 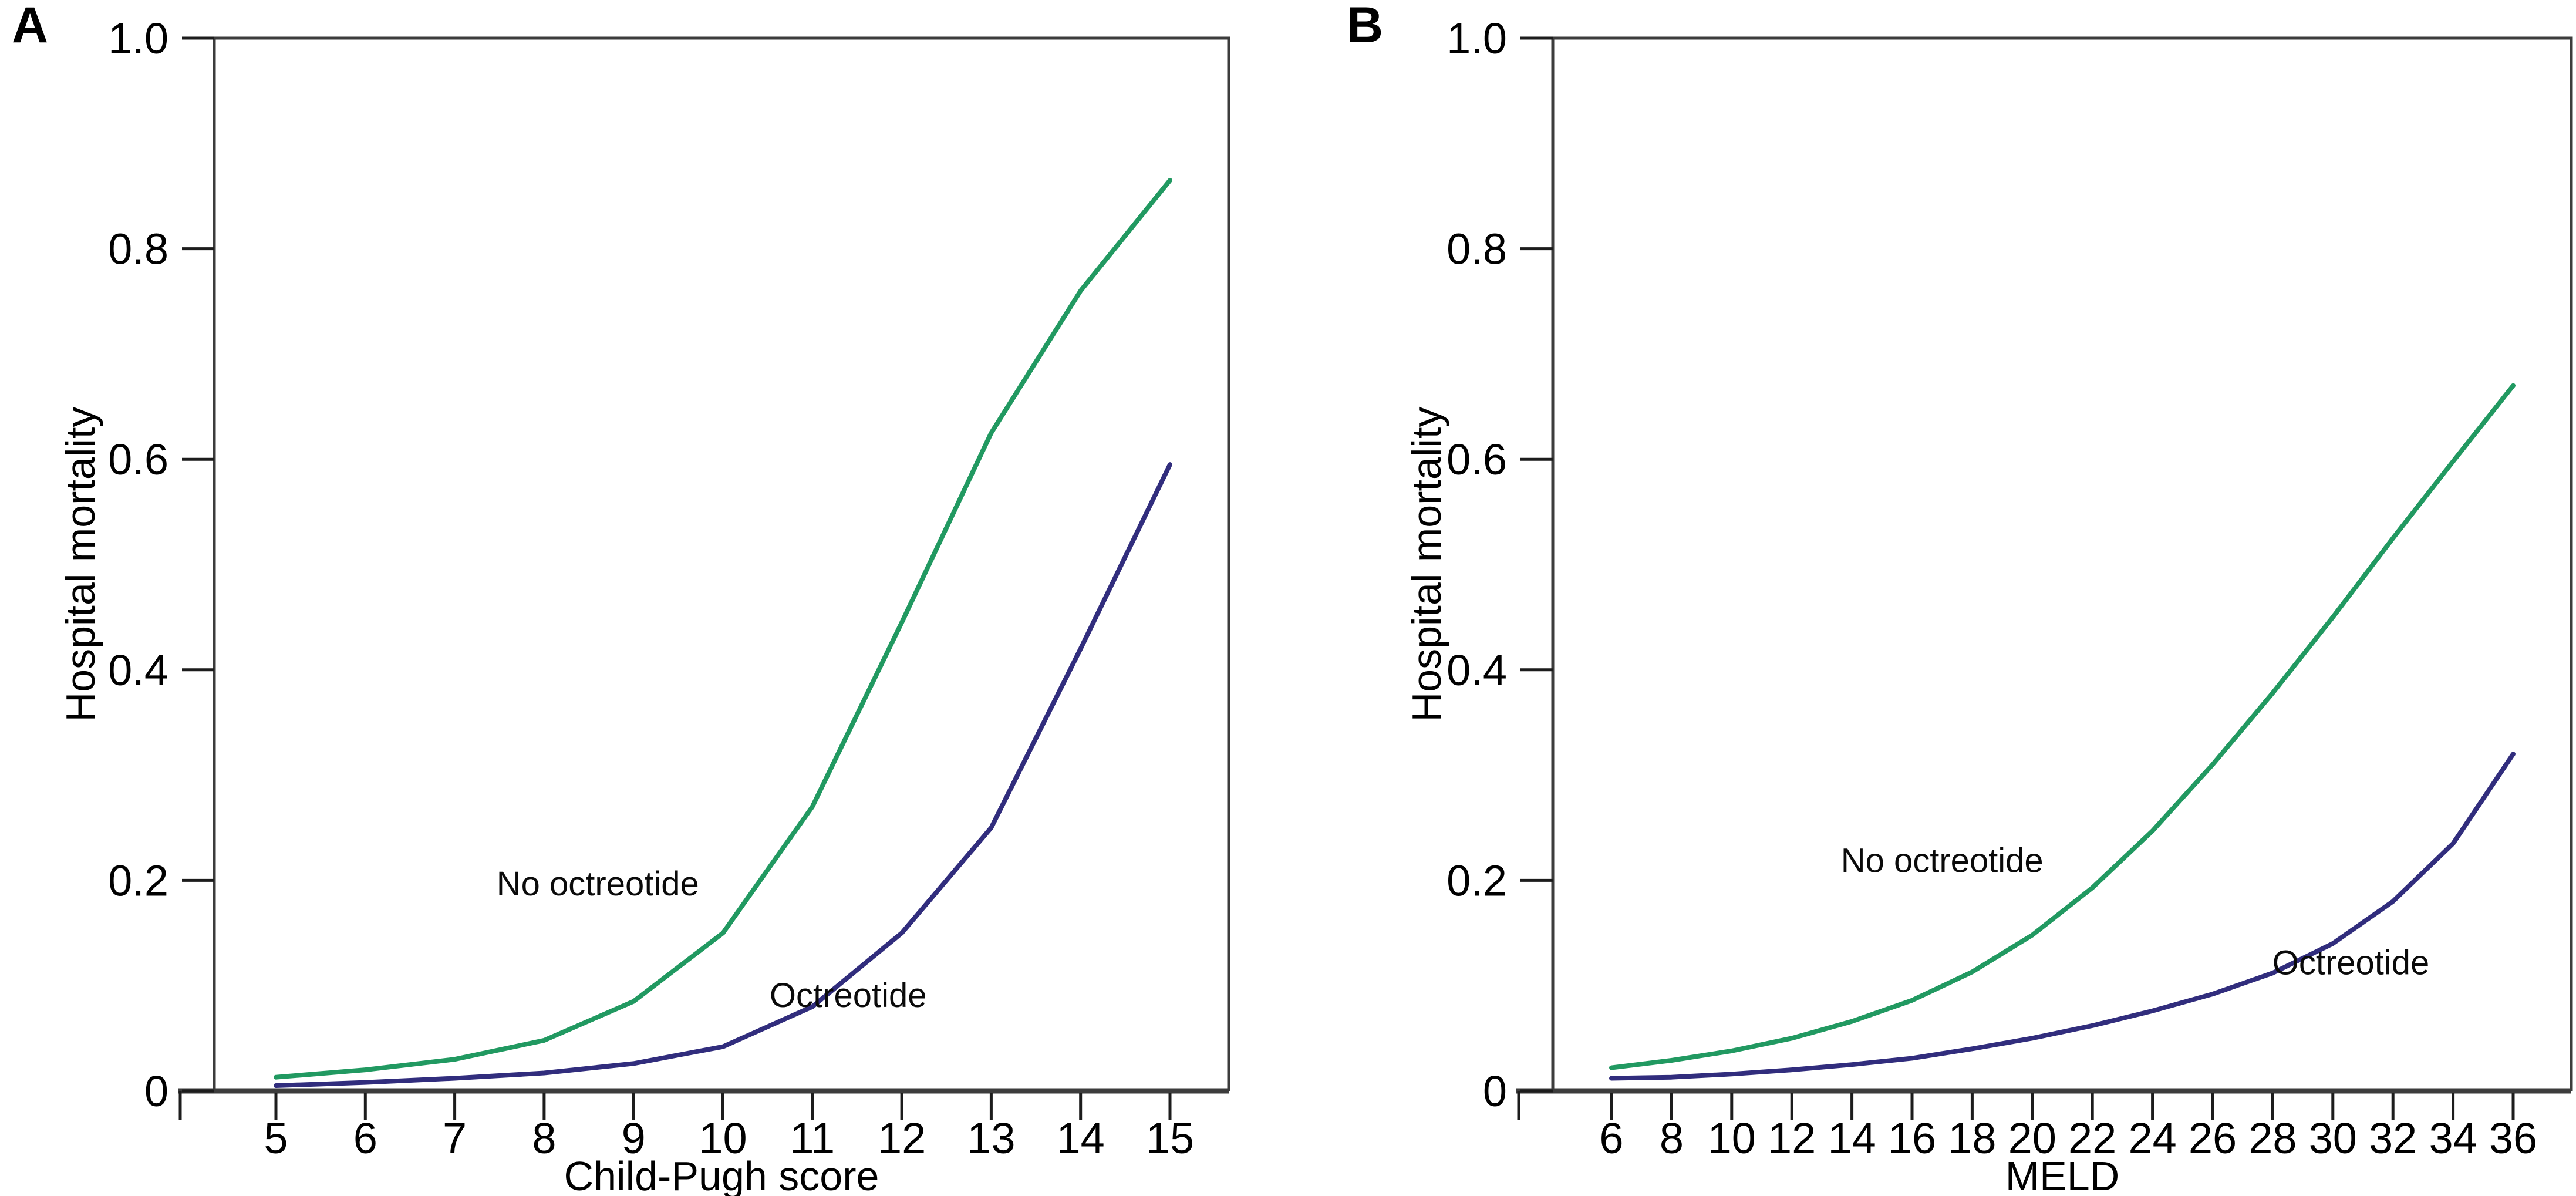 I want to click on x-tick-label: 32, so click(x=2393, y=1138).